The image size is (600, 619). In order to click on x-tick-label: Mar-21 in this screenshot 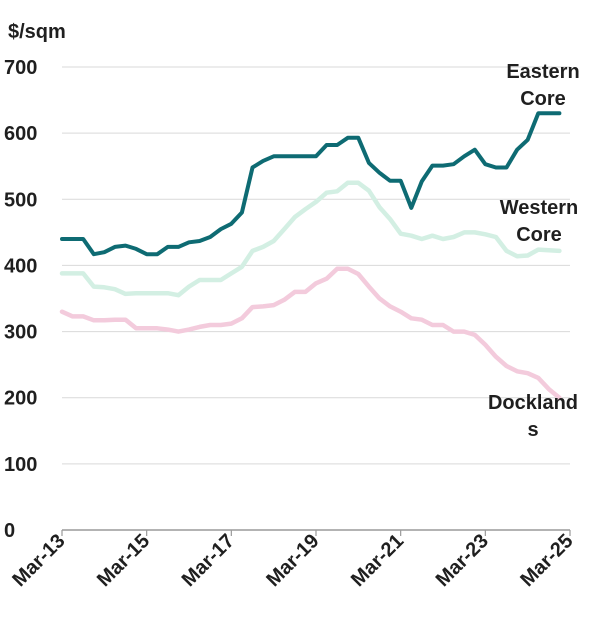, I will do `click(377, 560)`.